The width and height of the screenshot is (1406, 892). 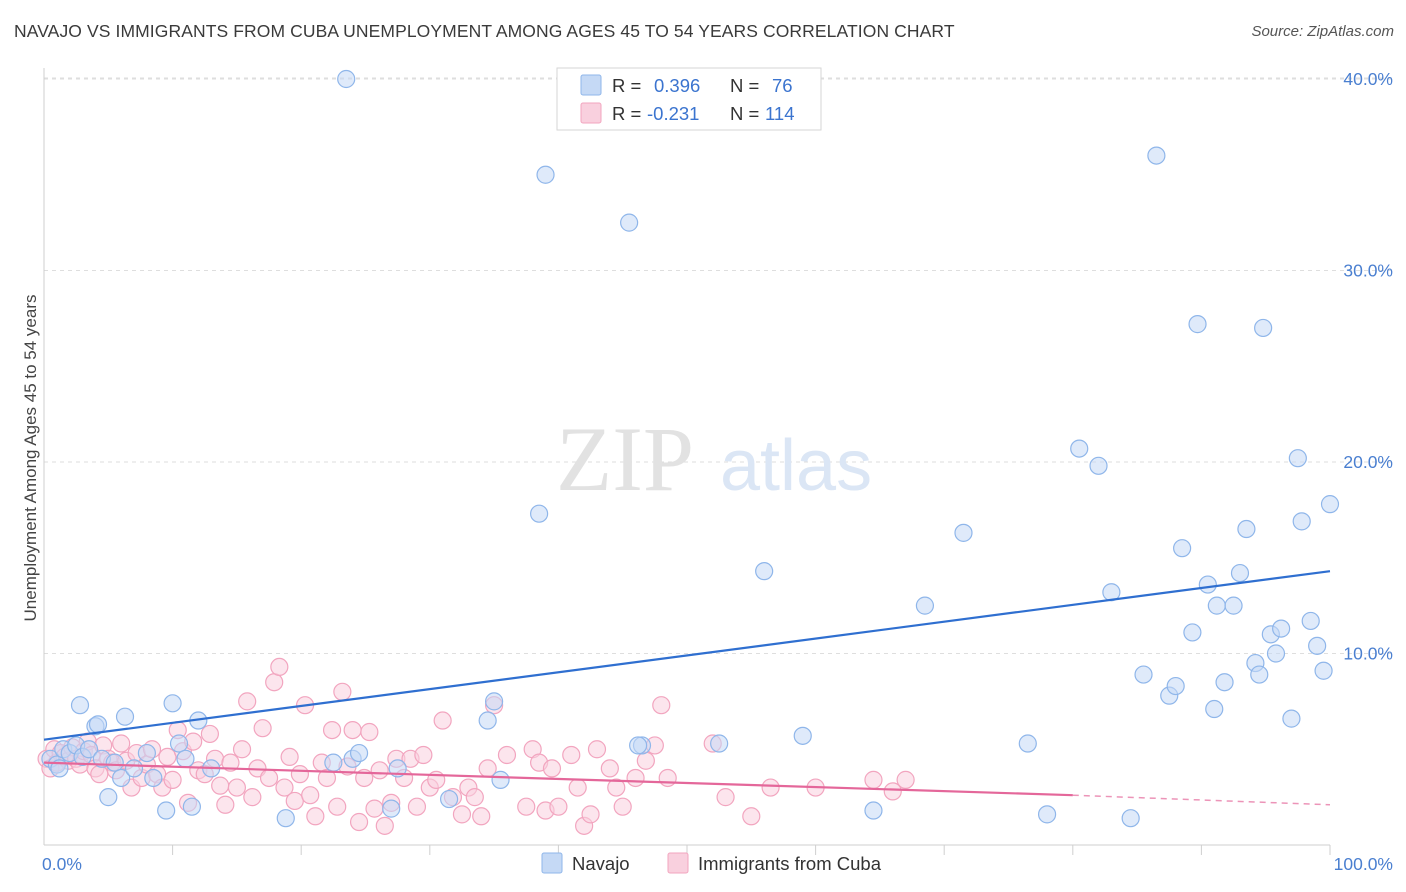 I want to click on legend-n-label-cuba: N =, so click(x=744, y=113).